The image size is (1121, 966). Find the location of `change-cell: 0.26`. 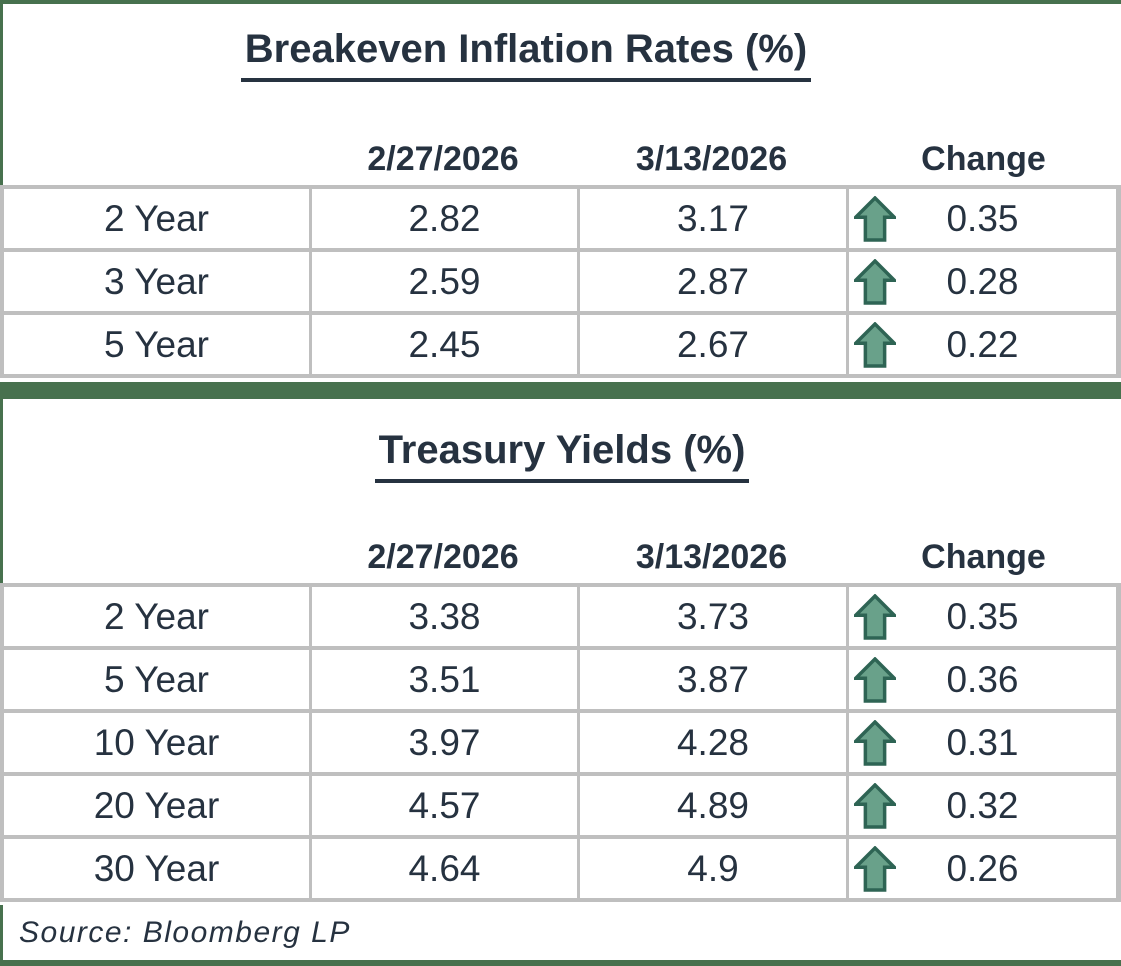

change-cell: 0.26 is located at coordinates (981, 868).